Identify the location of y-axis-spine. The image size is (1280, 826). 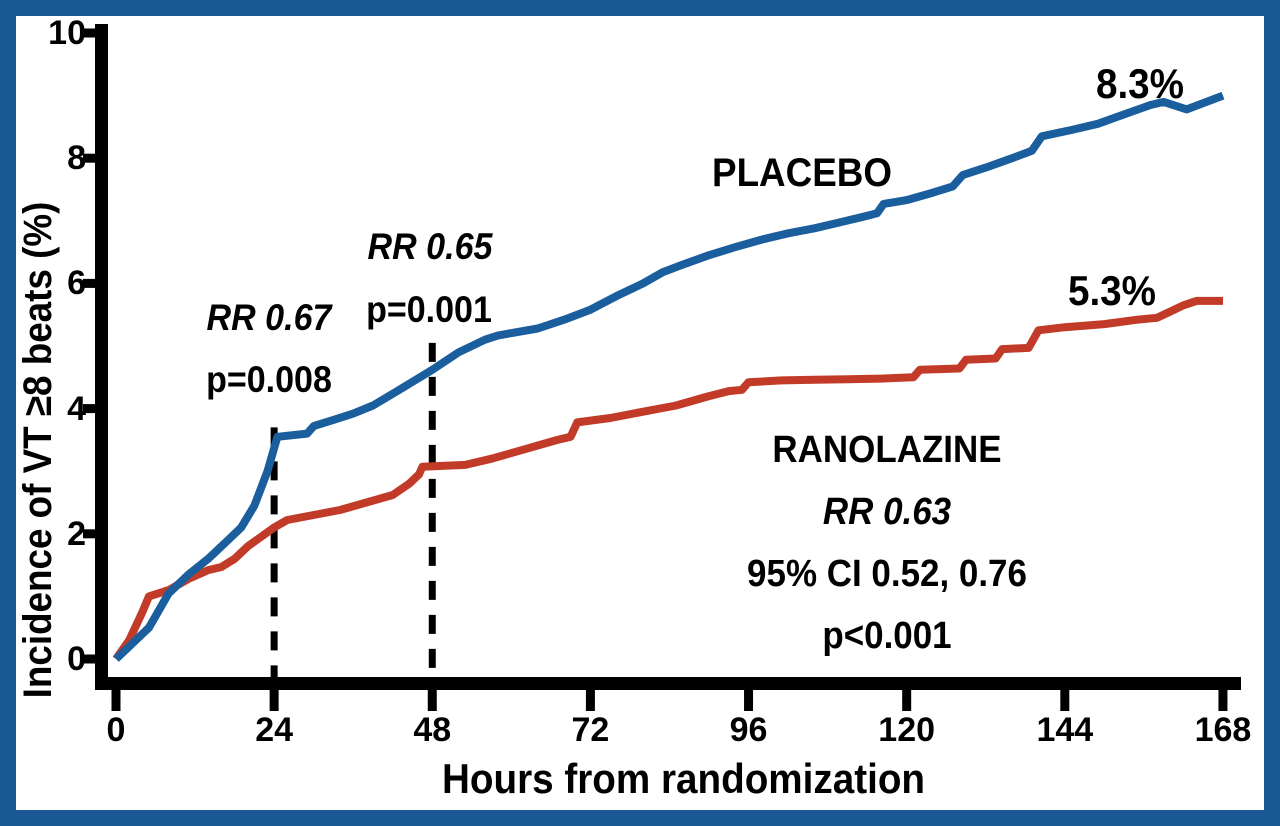
(101, 357).